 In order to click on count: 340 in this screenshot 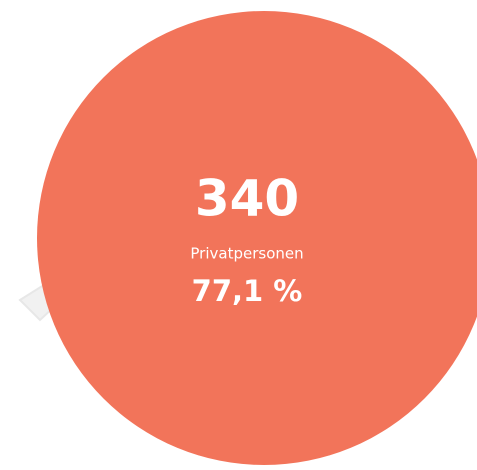, I will do `click(247, 199)`.